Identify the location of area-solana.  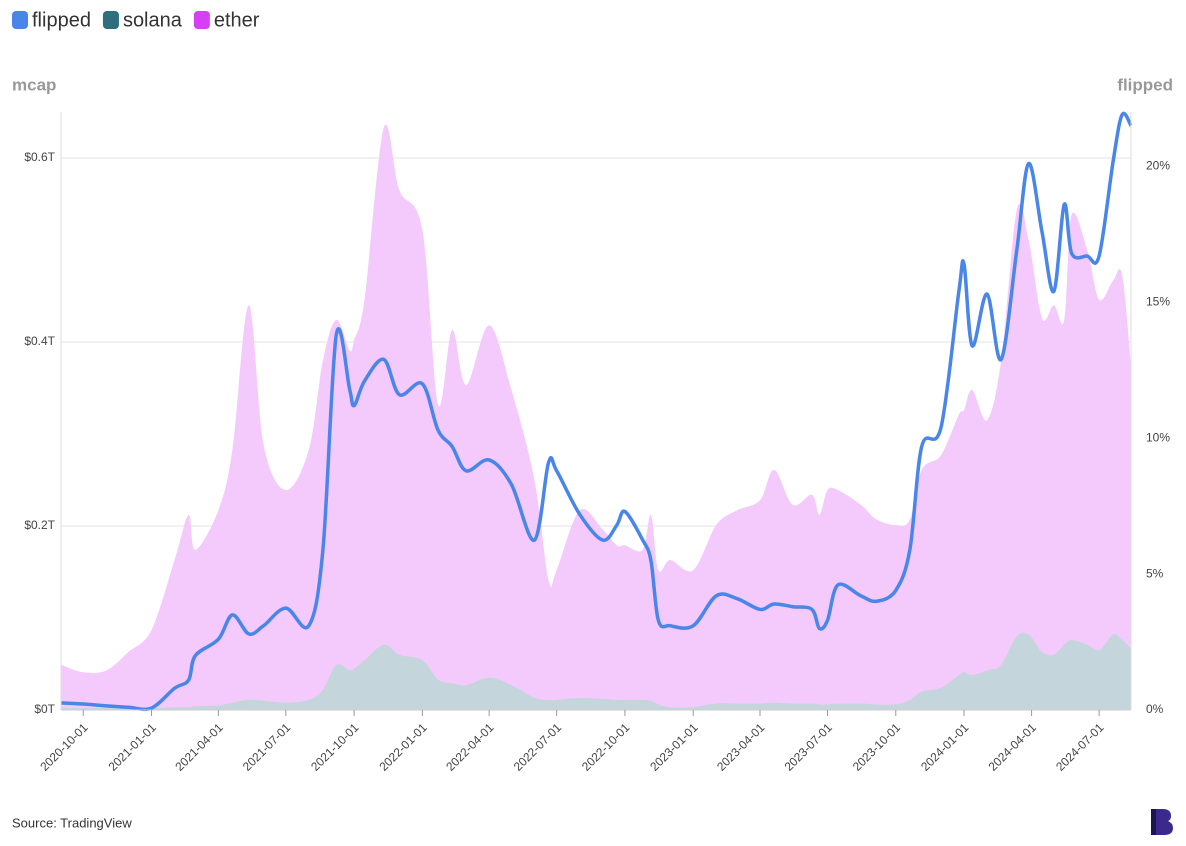
(596, 671).